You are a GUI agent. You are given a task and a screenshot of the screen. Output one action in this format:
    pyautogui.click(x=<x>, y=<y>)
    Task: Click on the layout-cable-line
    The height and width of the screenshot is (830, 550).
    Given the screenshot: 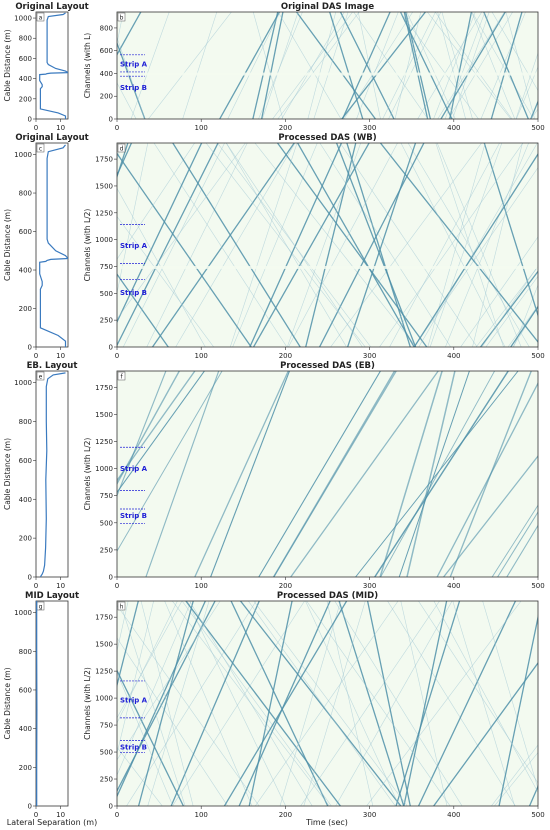 What is the action you would take?
    pyautogui.click(x=52, y=474)
    